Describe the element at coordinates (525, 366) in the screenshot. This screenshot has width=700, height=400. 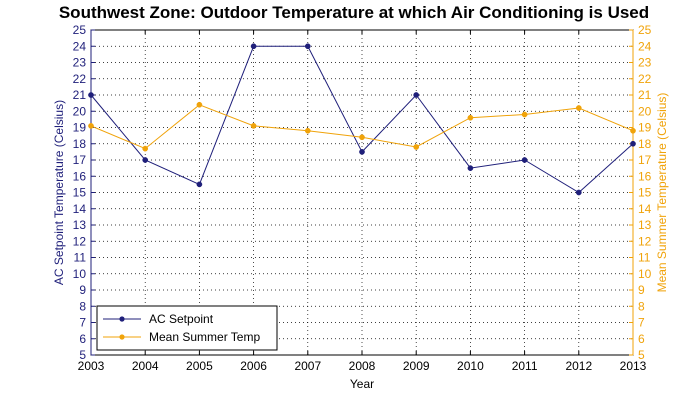
I see `x-tick-label: 2011` at that location.